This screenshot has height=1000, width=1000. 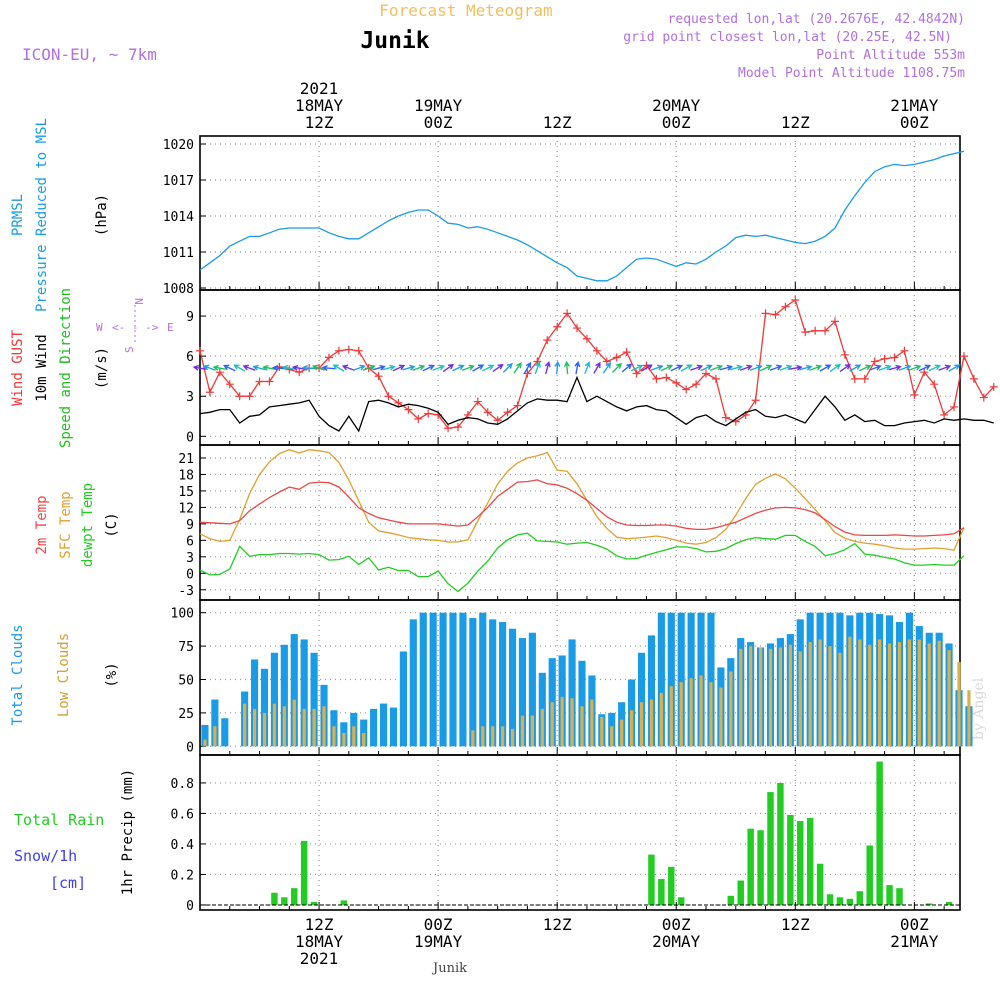 I want to click on temperature-frame, so click(x=580, y=522).